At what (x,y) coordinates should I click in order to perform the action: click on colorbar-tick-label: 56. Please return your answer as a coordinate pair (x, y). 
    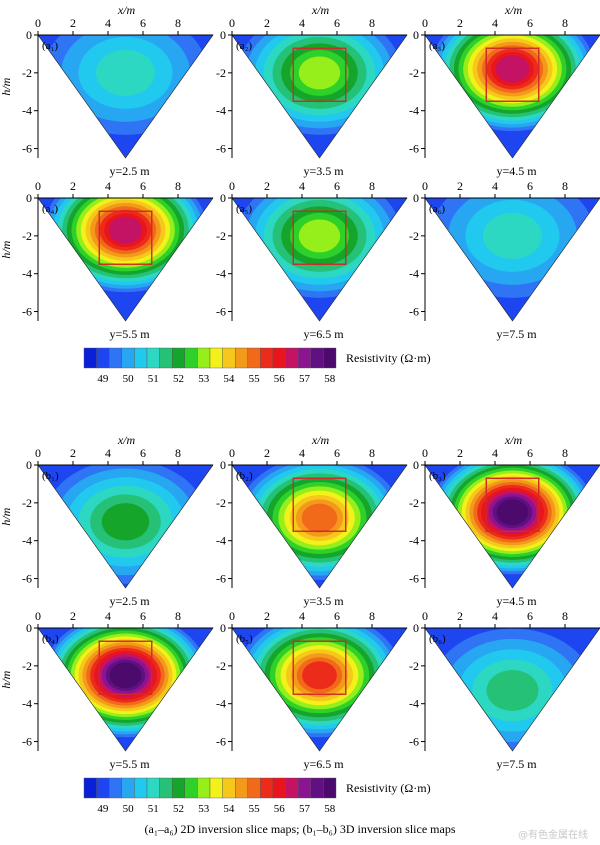
    Looking at the image, I should click on (280, 809).